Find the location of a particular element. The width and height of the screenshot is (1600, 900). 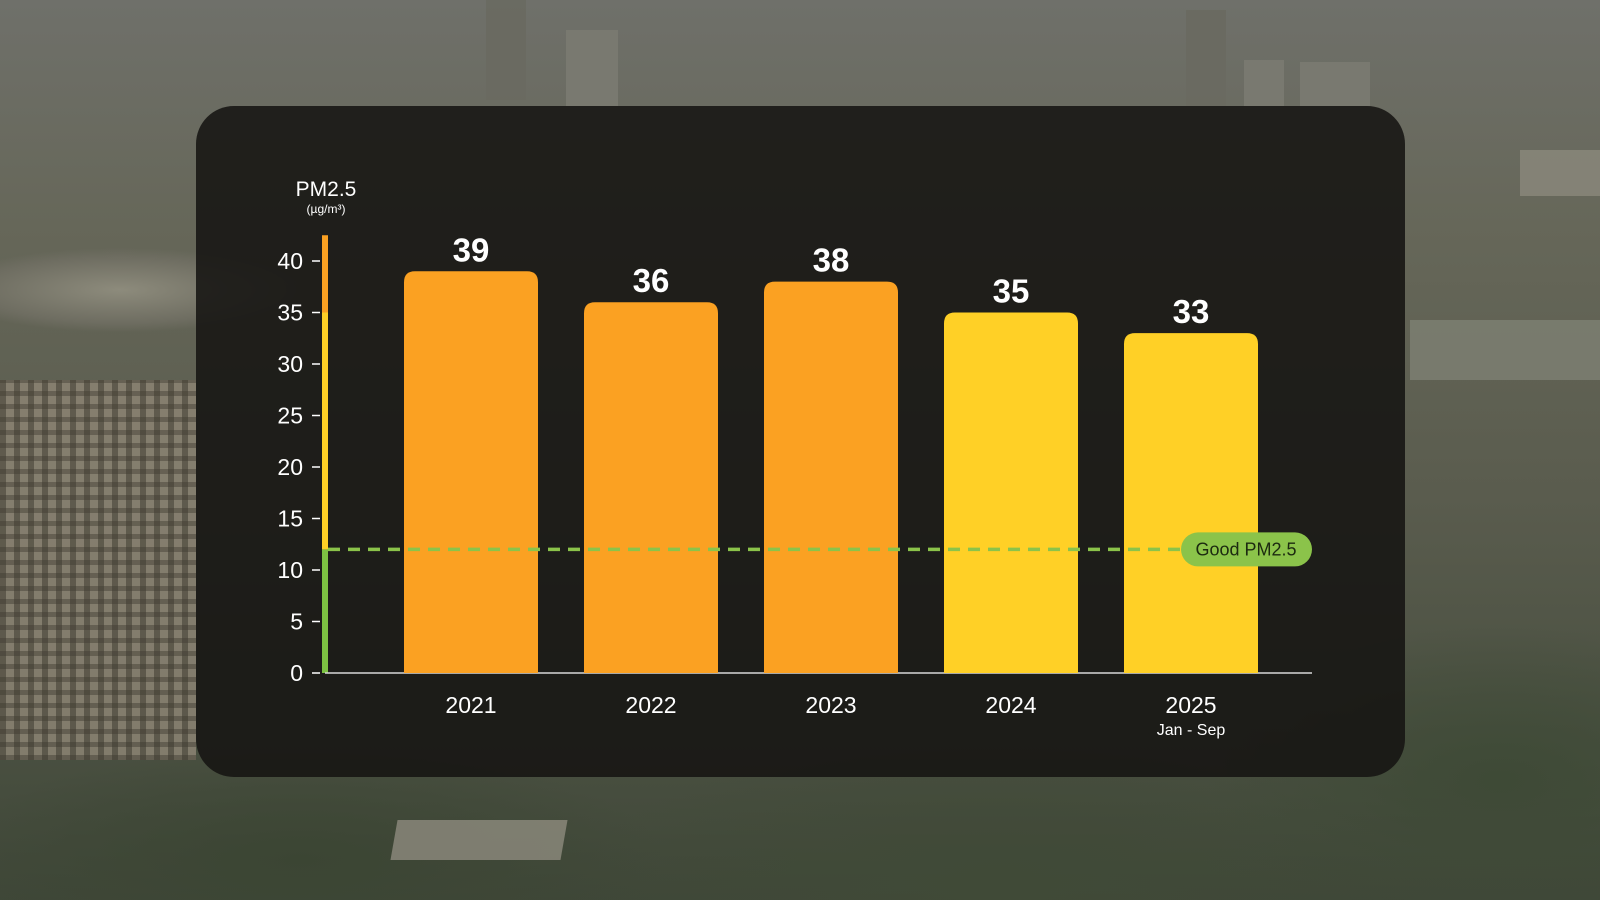

y-tick-label: 30 is located at coordinates (290, 364).